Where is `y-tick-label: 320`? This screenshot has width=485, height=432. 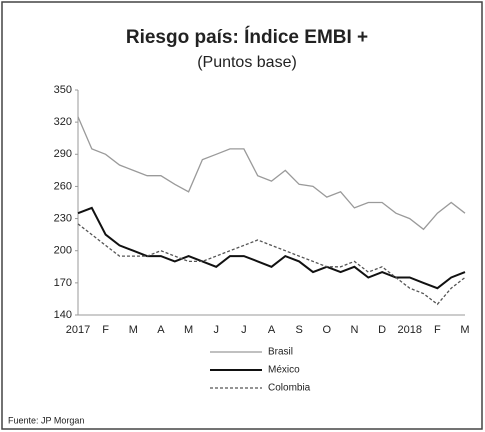 y-tick-label: 320 is located at coordinates (63, 122).